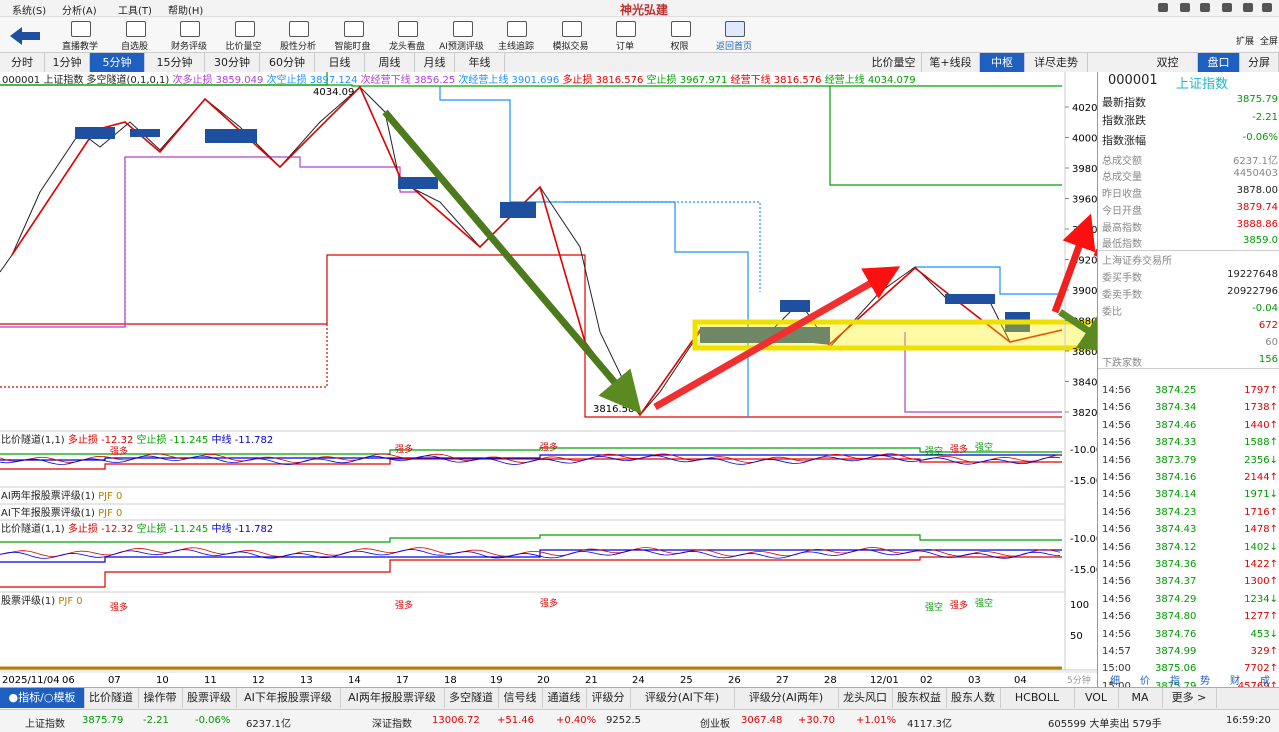 The width and height of the screenshot is (1279, 732). I want to click on menu-item: 系统(S), so click(29, 11).